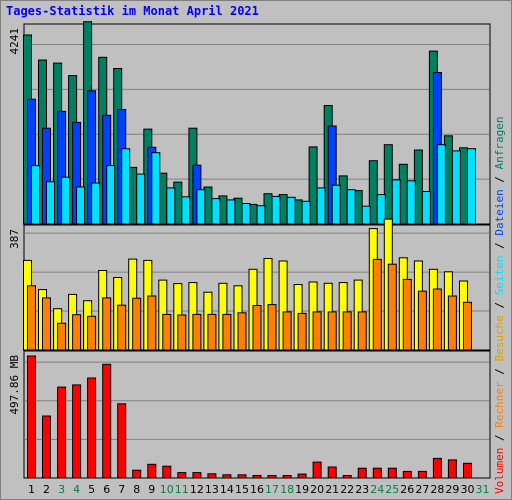 This screenshot has height=500, width=512. What do you see at coordinates (14, 41) in the screenshot?
I see `ymax-label-hits-files-pages: 4241` at bounding box center [14, 41].